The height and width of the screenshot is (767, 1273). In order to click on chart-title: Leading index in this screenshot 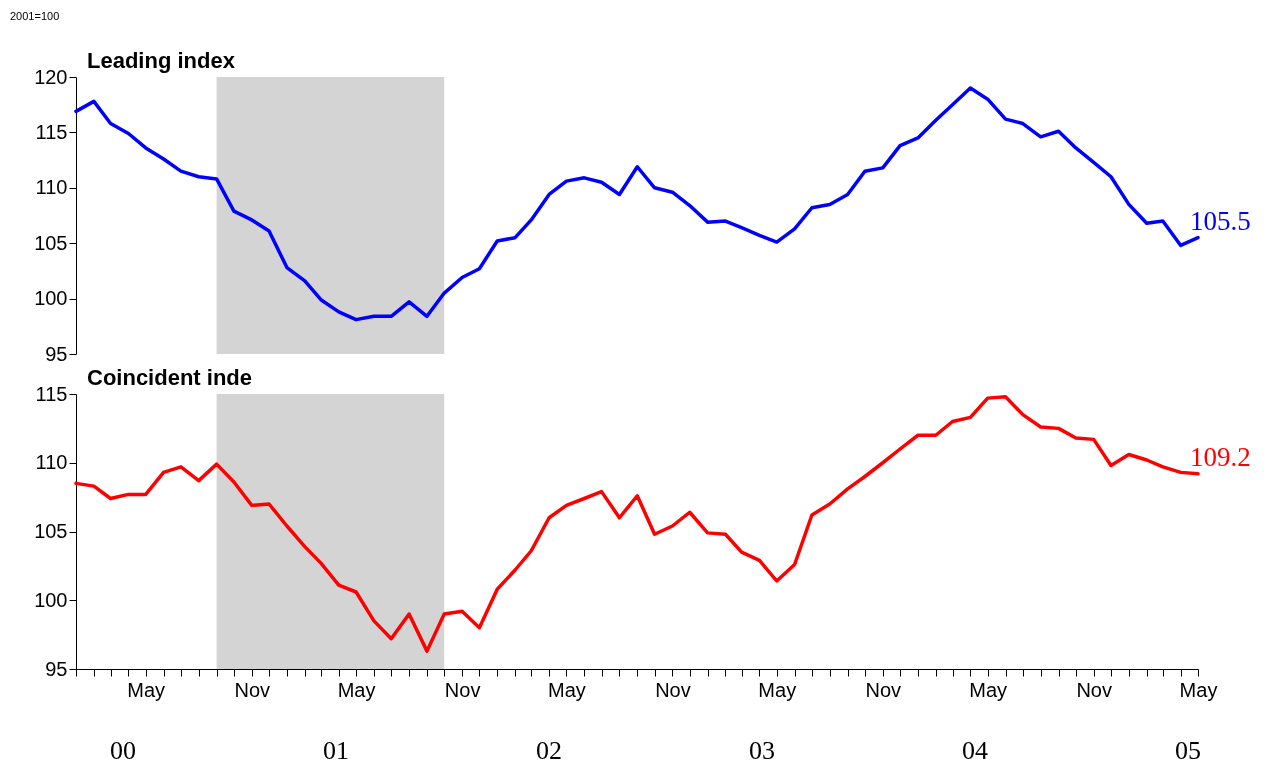, I will do `click(161, 60)`.